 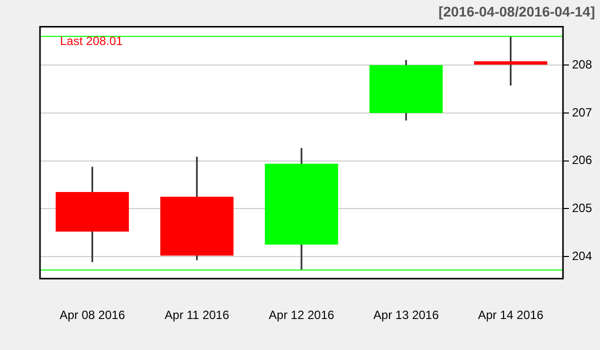 I want to click on x-tick-label: Apr 12 2016, so click(x=301, y=315).